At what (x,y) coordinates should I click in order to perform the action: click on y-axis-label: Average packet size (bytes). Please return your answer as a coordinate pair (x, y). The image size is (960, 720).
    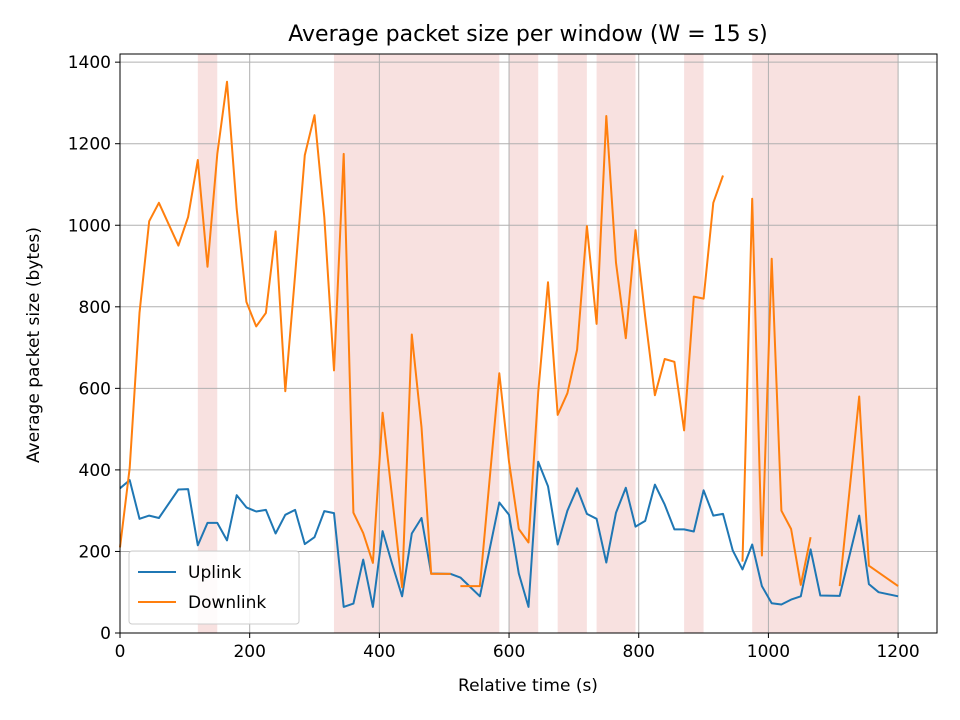
    Looking at the image, I should click on (34, 345).